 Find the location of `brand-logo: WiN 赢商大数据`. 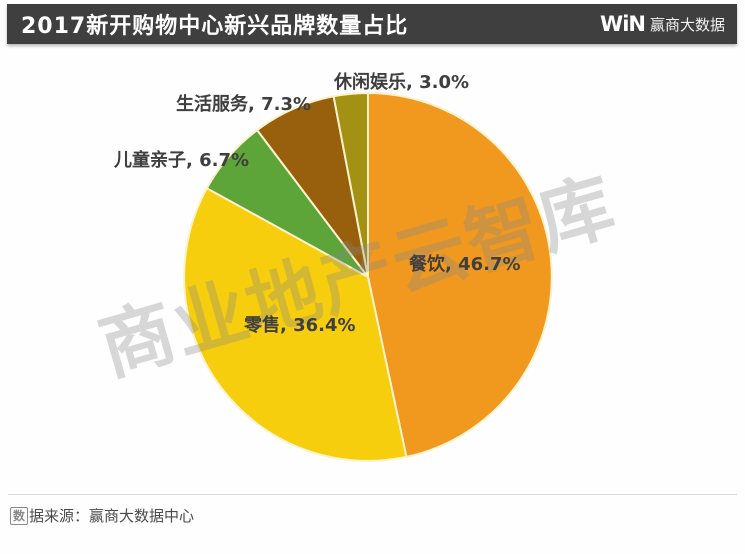

brand-logo: WiN 赢商大数据 is located at coordinates (662, 24).